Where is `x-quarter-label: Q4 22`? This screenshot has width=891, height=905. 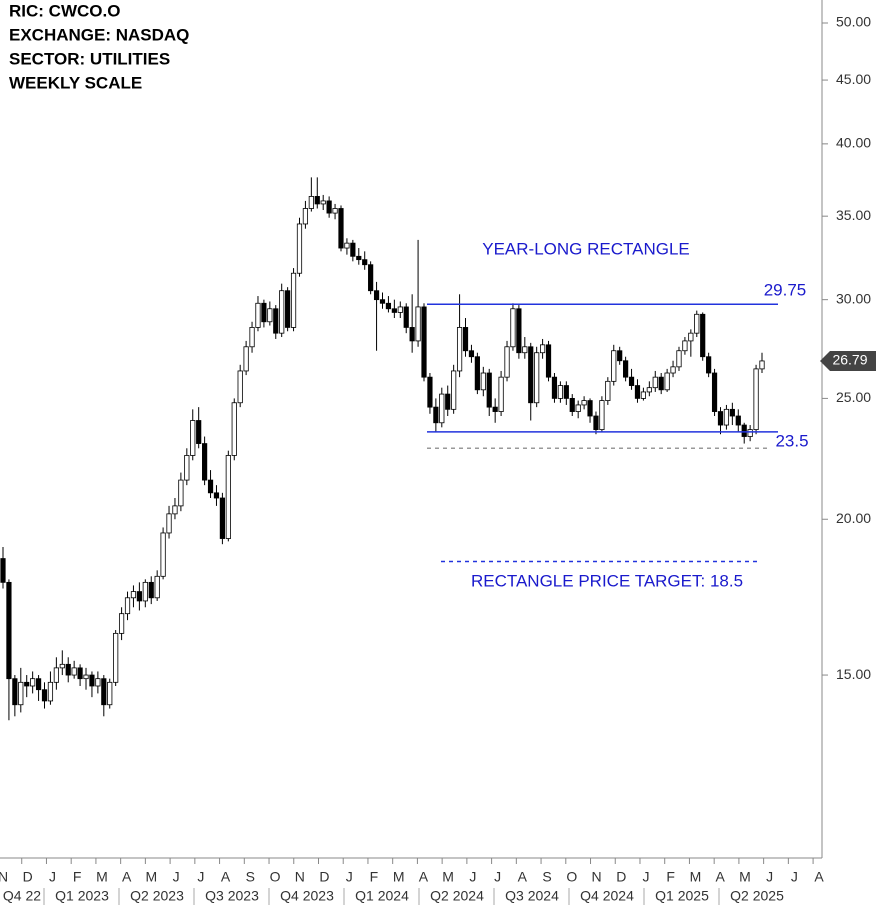 x-quarter-label: Q4 22 is located at coordinates (22, 896).